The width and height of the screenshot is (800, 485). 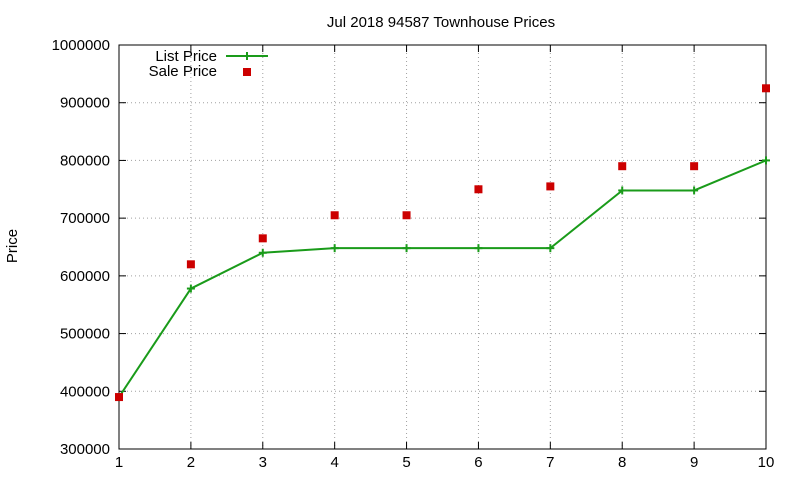 I want to click on x-tick-label: 7, so click(x=550, y=462).